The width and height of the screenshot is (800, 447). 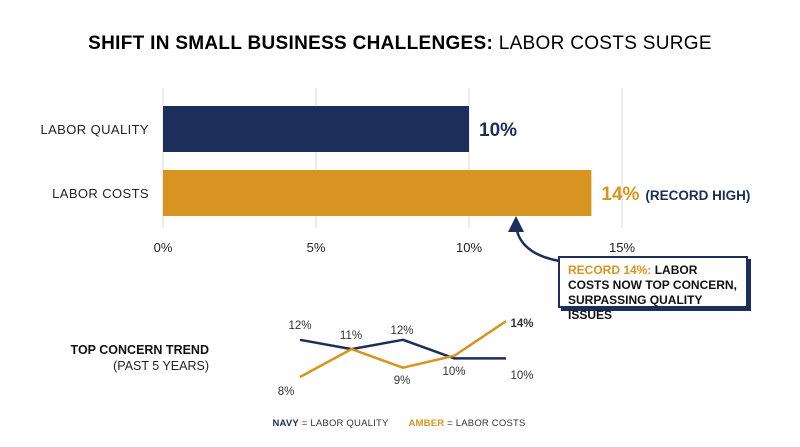 What do you see at coordinates (697, 195) in the screenshot?
I see `record-high-annotation: (RECORD HIGH)` at bounding box center [697, 195].